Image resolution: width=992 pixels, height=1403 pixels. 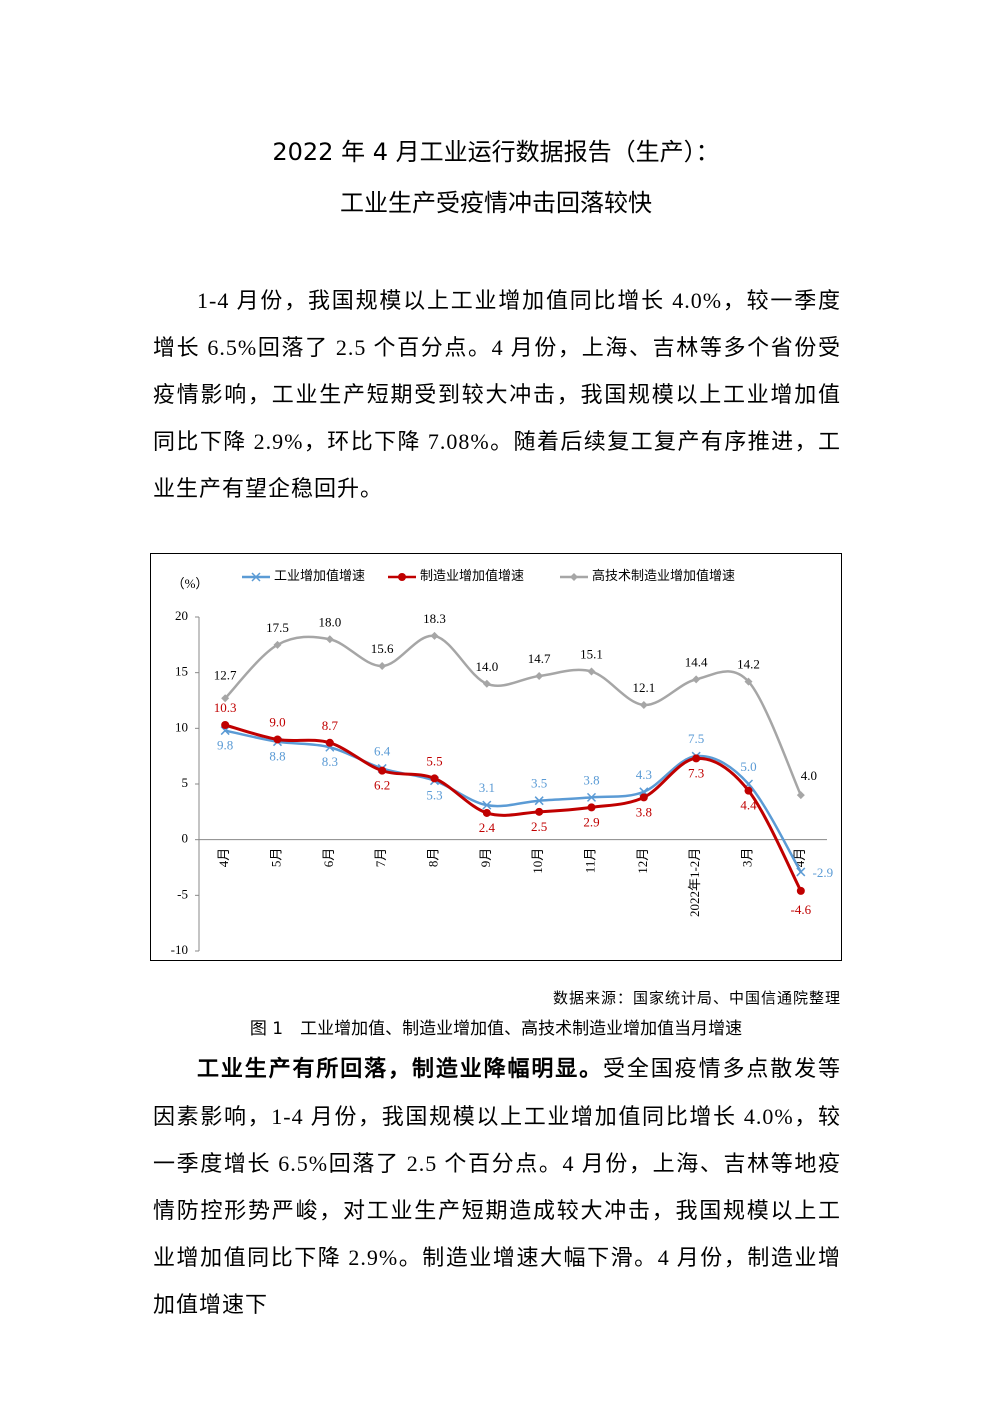 What do you see at coordinates (496, 152) in the screenshot?
I see `title: 2022 年 4 月工业运行数据报告（生产）：` at bounding box center [496, 152].